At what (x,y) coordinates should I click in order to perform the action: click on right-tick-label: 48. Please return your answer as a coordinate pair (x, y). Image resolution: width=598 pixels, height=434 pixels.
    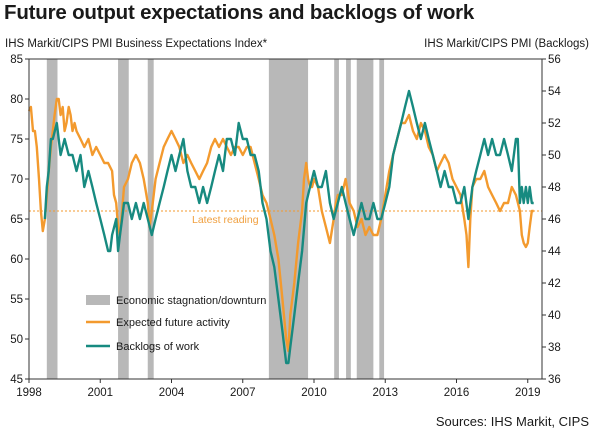
    Looking at the image, I should click on (554, 188).